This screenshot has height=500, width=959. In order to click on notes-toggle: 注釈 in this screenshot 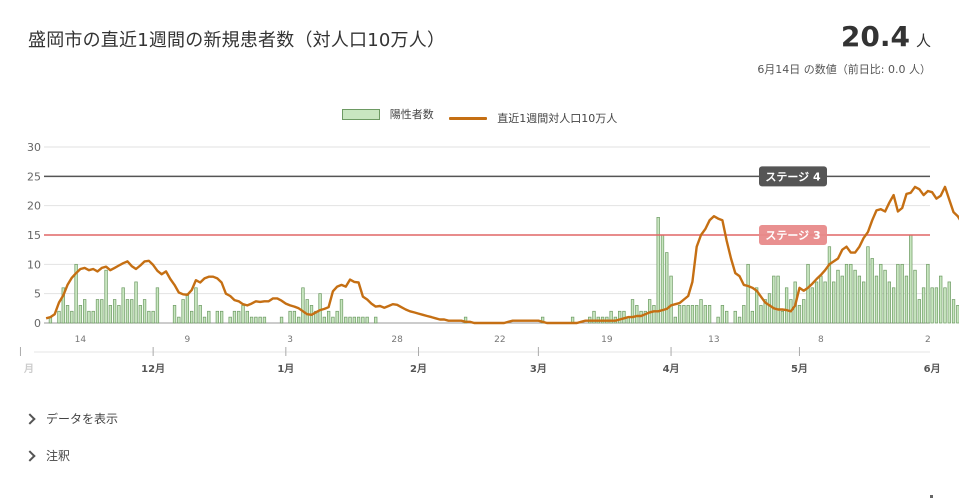, I will do `click(47, 455)`.